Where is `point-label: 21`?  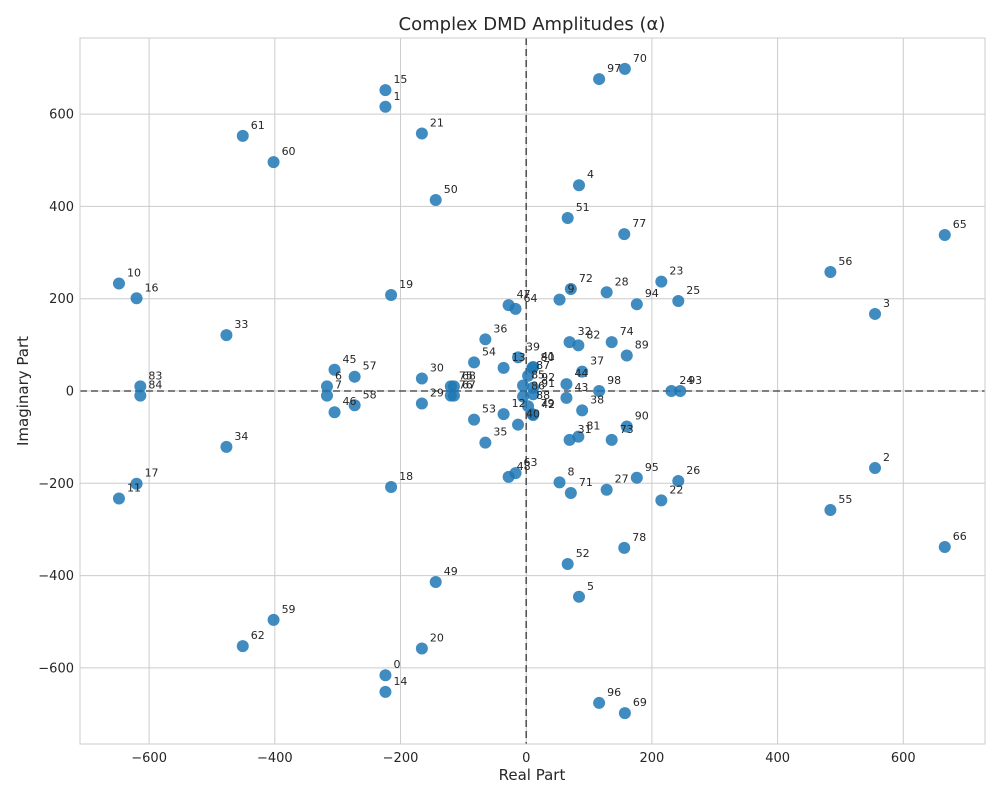
point-label: 21 is located at coordinates (437, 123).